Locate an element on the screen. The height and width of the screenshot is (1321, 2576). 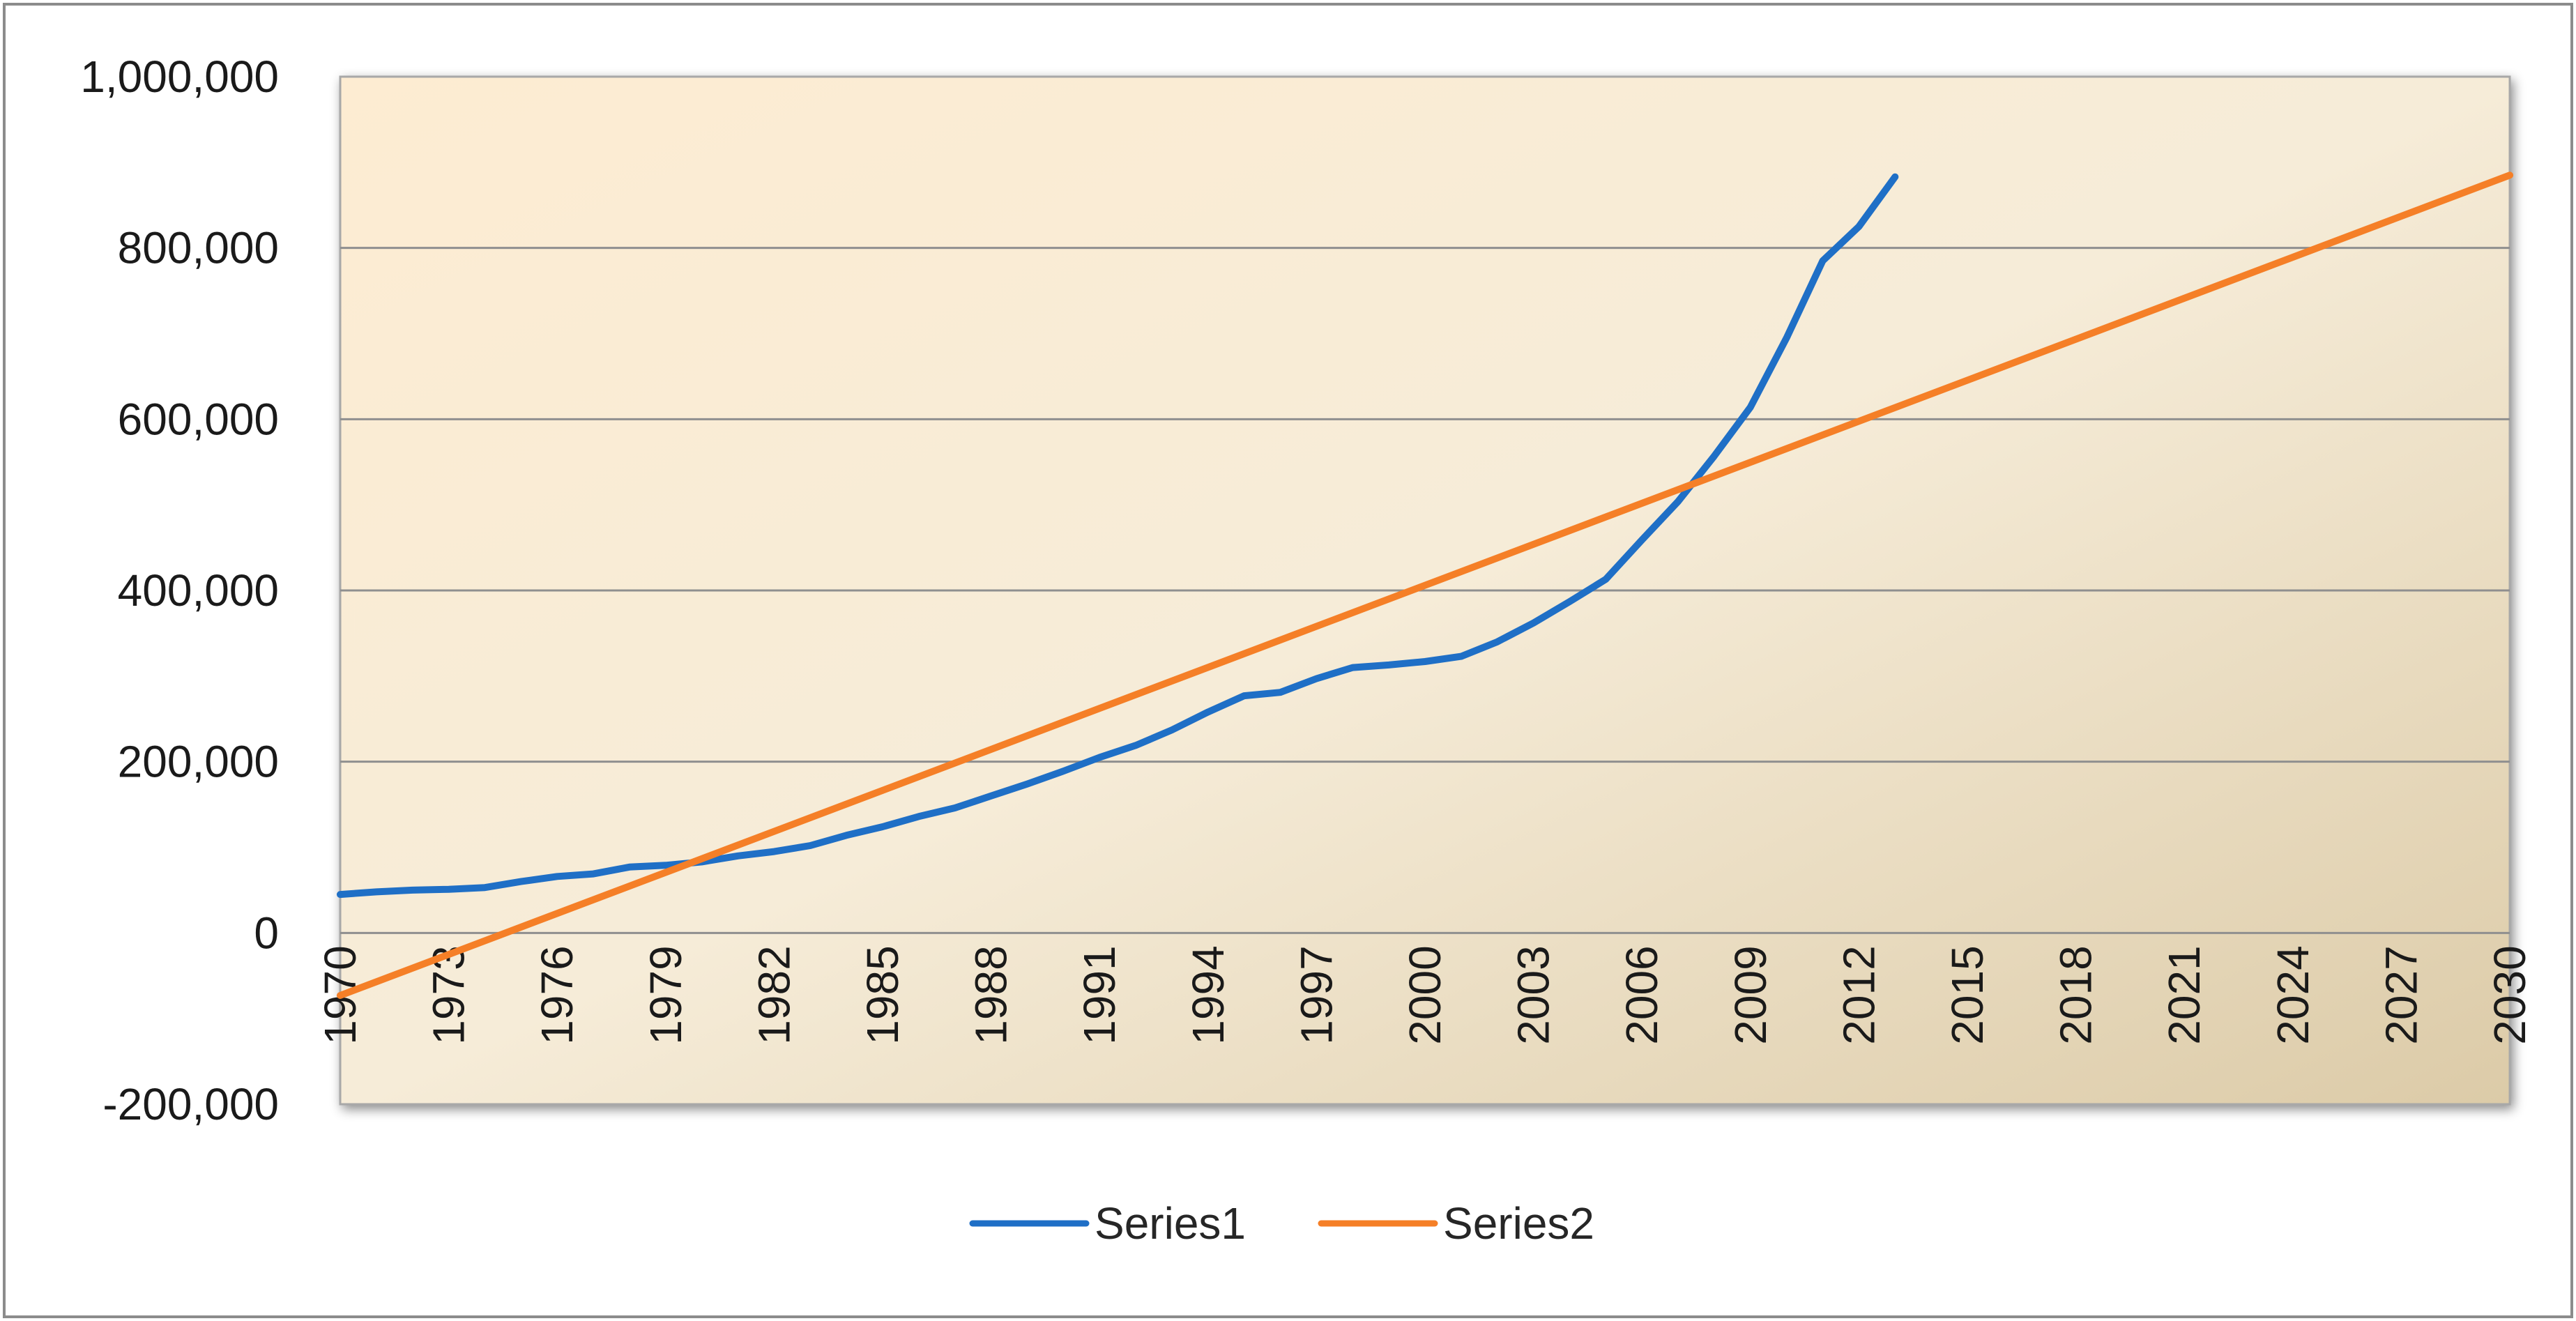
x-tick-label: 2024 is located at coordinates (2293, 995).